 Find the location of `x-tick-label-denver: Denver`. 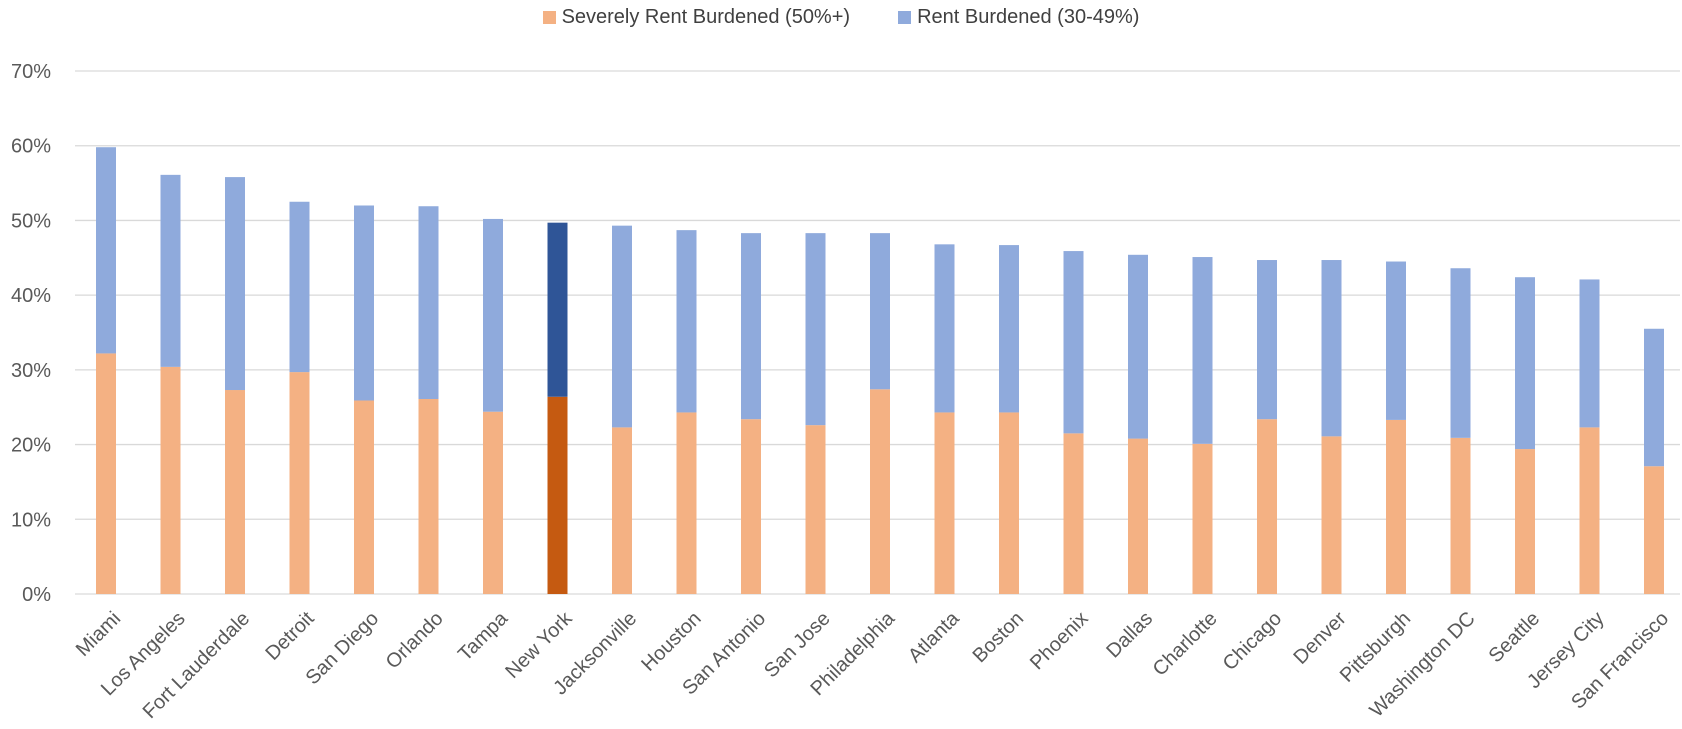

x-tick-label-denver: Denver is located at coordinates (1319, 637).